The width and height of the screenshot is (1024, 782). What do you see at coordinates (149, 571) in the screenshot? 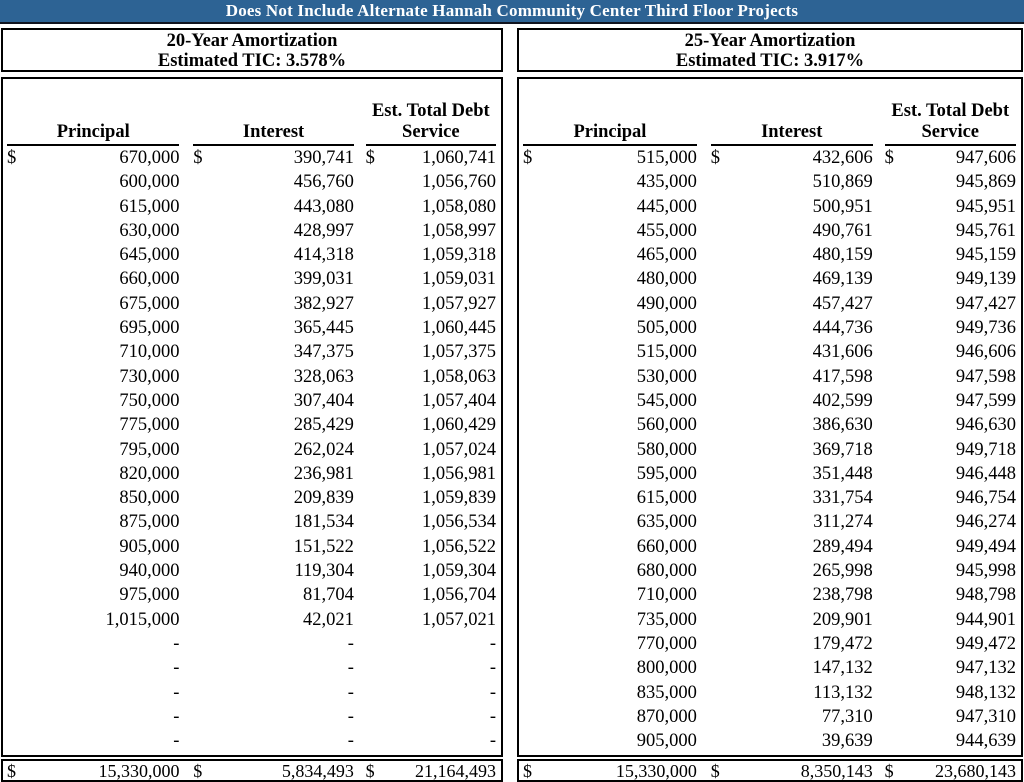
I see `cell-value: 940,000` at bounding box center [149, 571].